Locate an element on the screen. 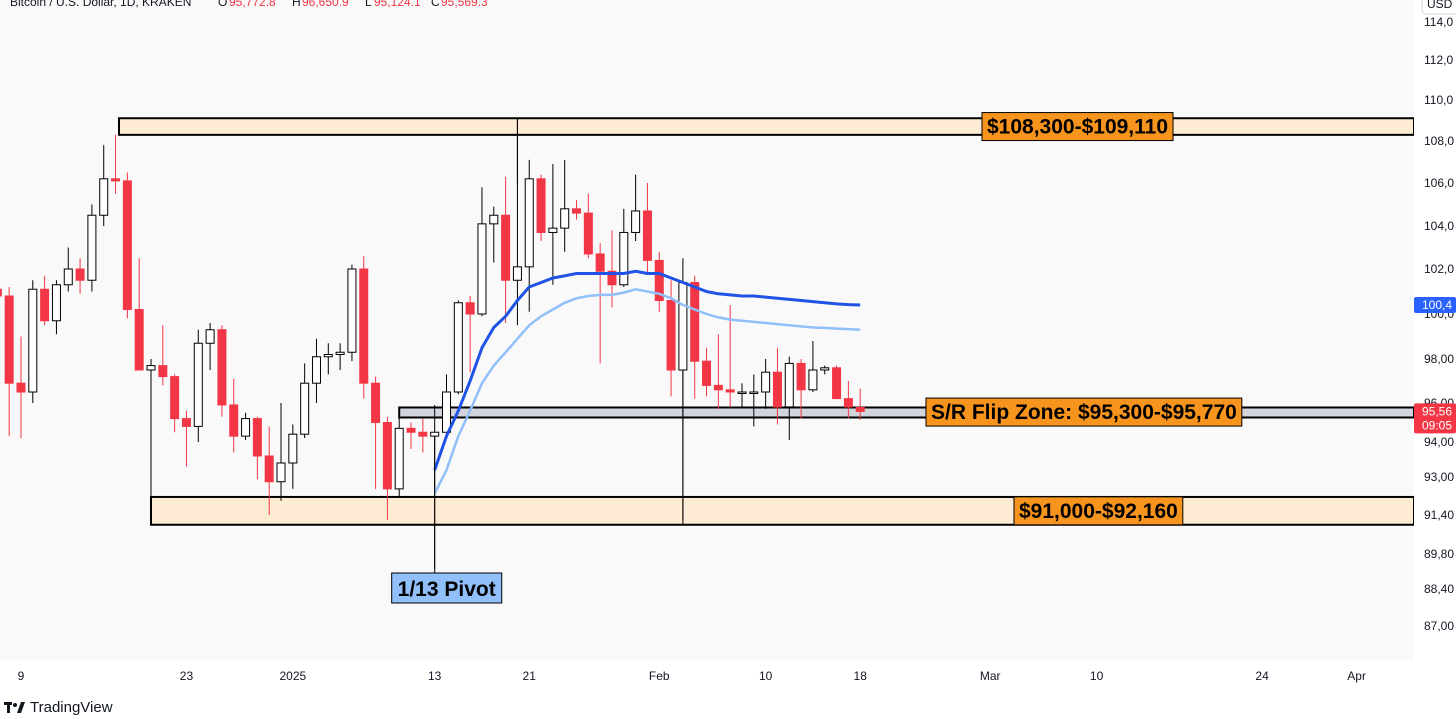 Image resolution: width=1456 pixels, height=719 pixels. zone-label-text-2: $91,000-$92,160 is located at coordinates (1098, 511).